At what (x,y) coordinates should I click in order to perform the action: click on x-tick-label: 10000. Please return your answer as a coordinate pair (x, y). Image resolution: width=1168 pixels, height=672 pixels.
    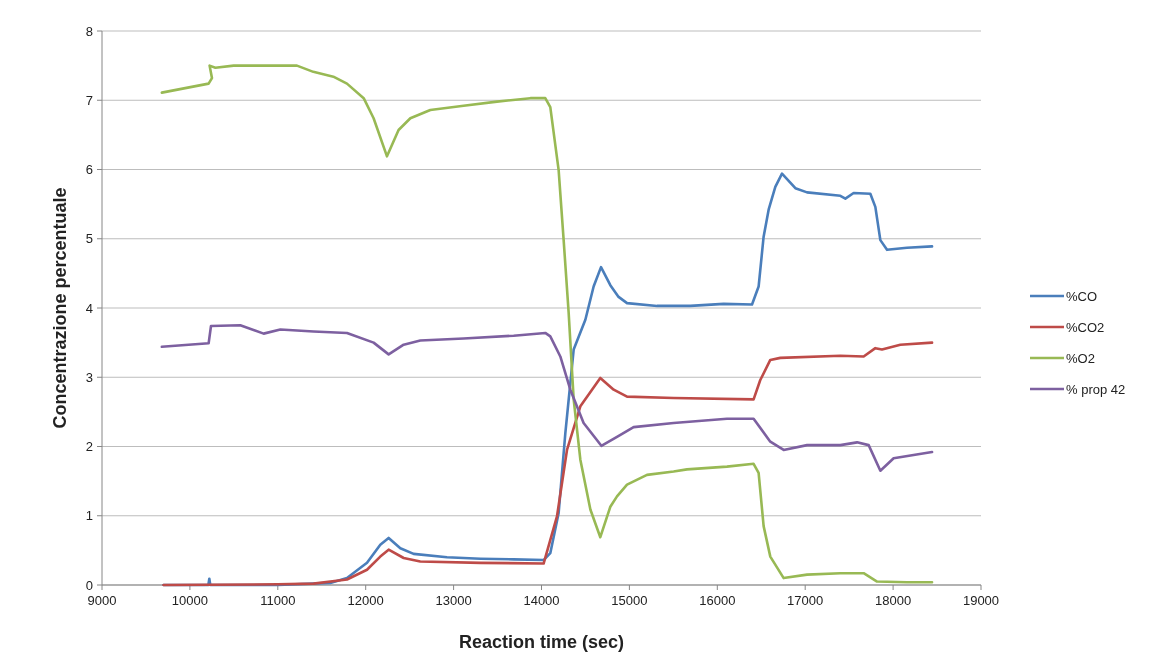
    Looking at the image, I should click on (189, 600).